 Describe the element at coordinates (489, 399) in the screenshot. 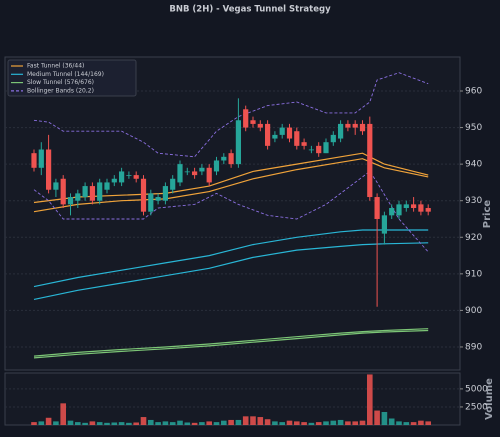

I see `volume-axis-label: Volume` at that location.